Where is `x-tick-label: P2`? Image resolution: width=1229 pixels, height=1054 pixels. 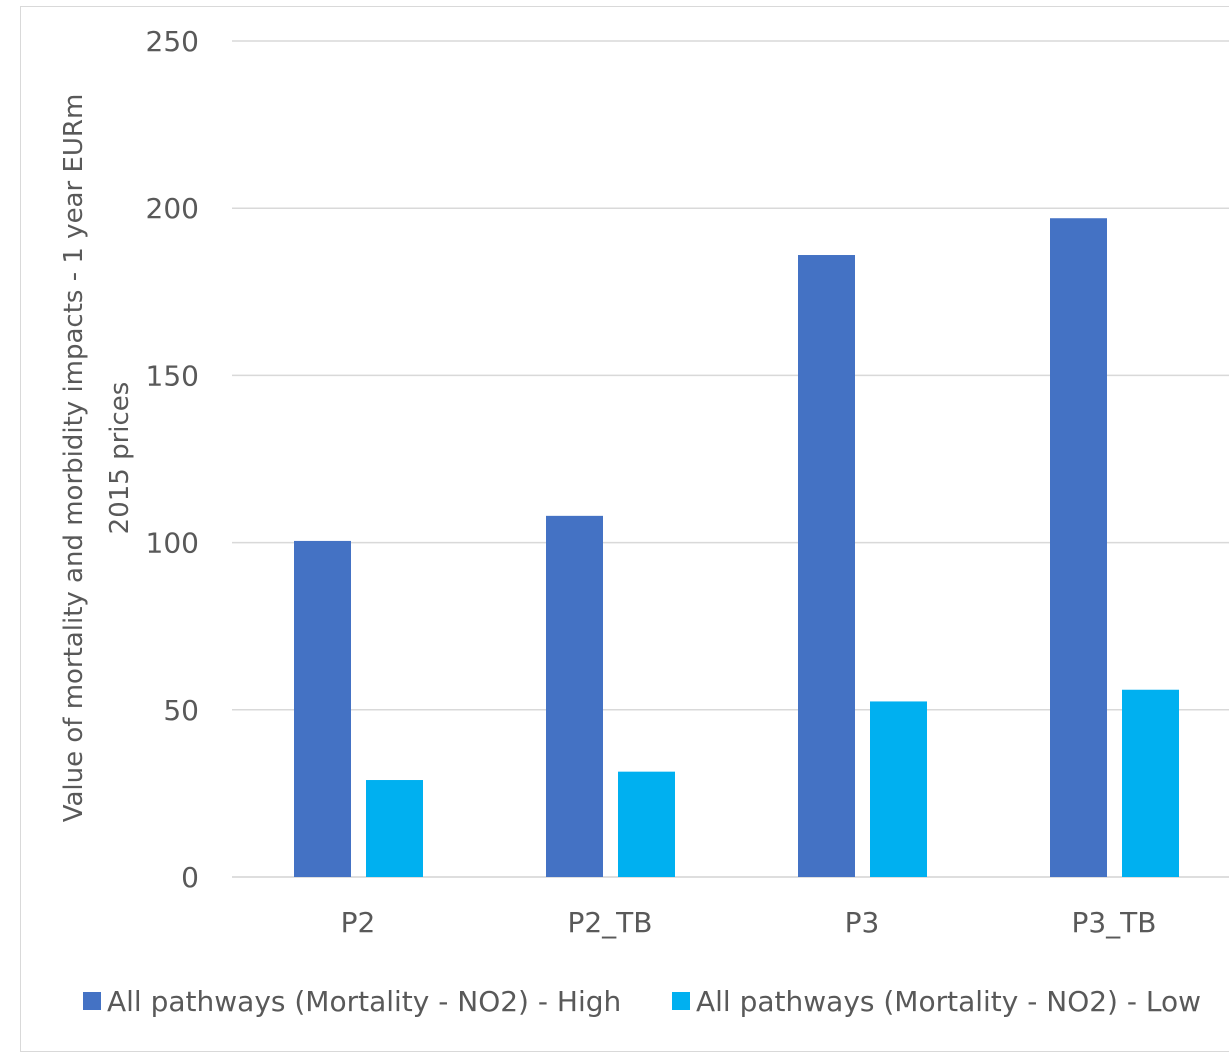 x-tick-label: P2 is located at coordinates (358, 922).